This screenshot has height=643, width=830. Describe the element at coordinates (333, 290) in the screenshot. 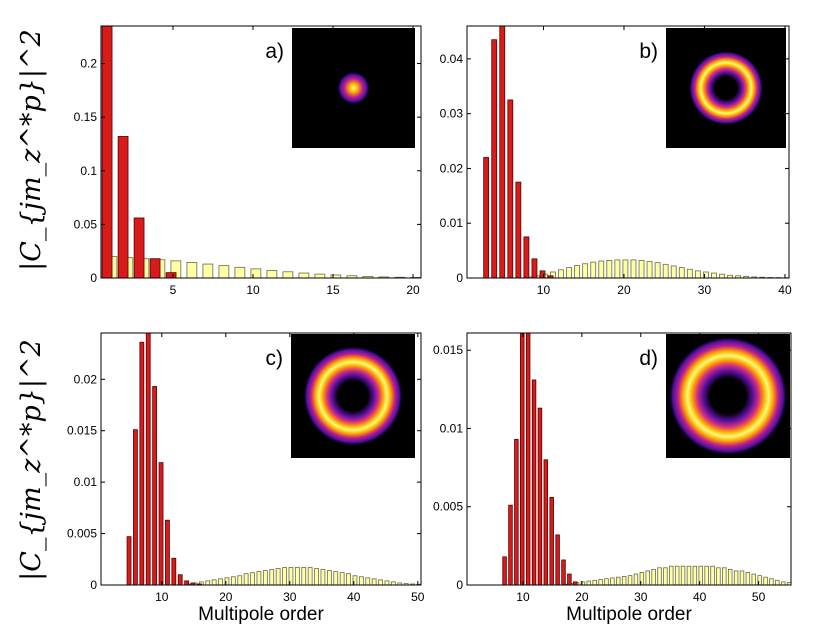

I see `x-tick-label: 15` at that location.